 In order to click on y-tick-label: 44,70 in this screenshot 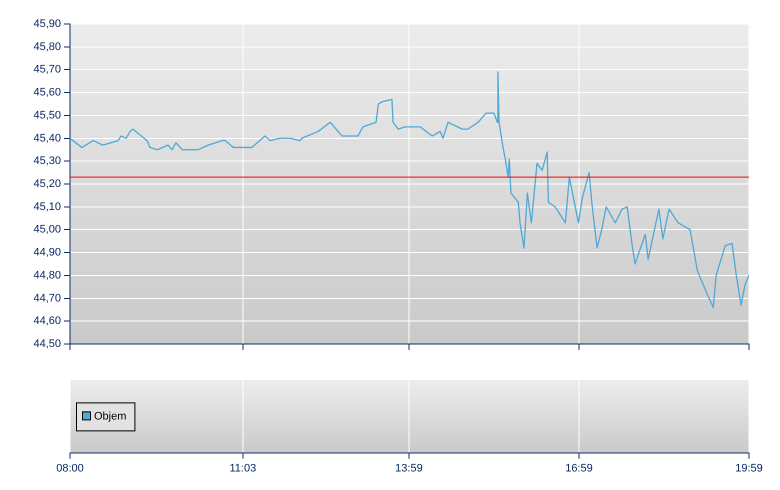, I will do `click(47, 298)`.